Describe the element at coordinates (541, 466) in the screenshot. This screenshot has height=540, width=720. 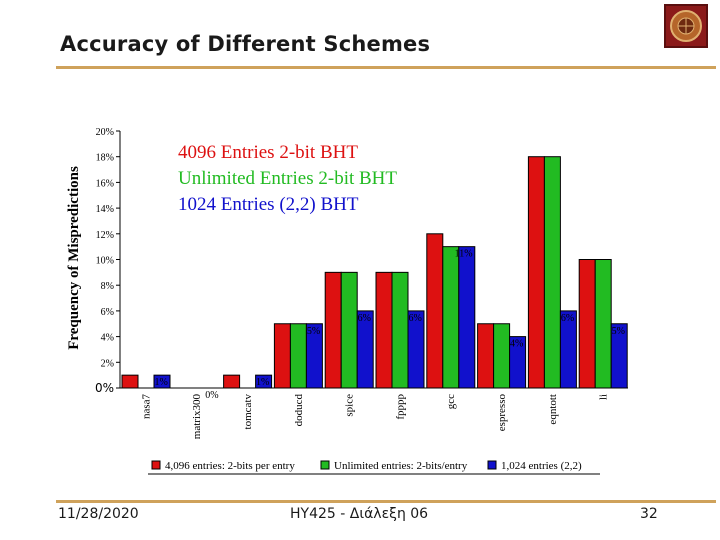
I see `legend-label: 1,024 entries (2,2)` at that location.